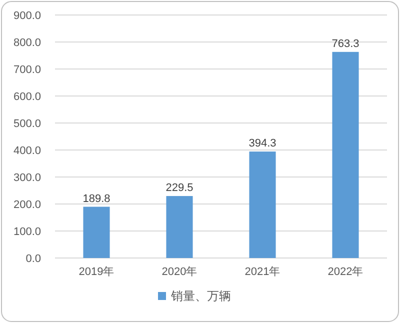  What do you see at coordinates (27, 124) in the screenshot?
I see `y-tick-label: 500.0` at bounding box center [27, 124].